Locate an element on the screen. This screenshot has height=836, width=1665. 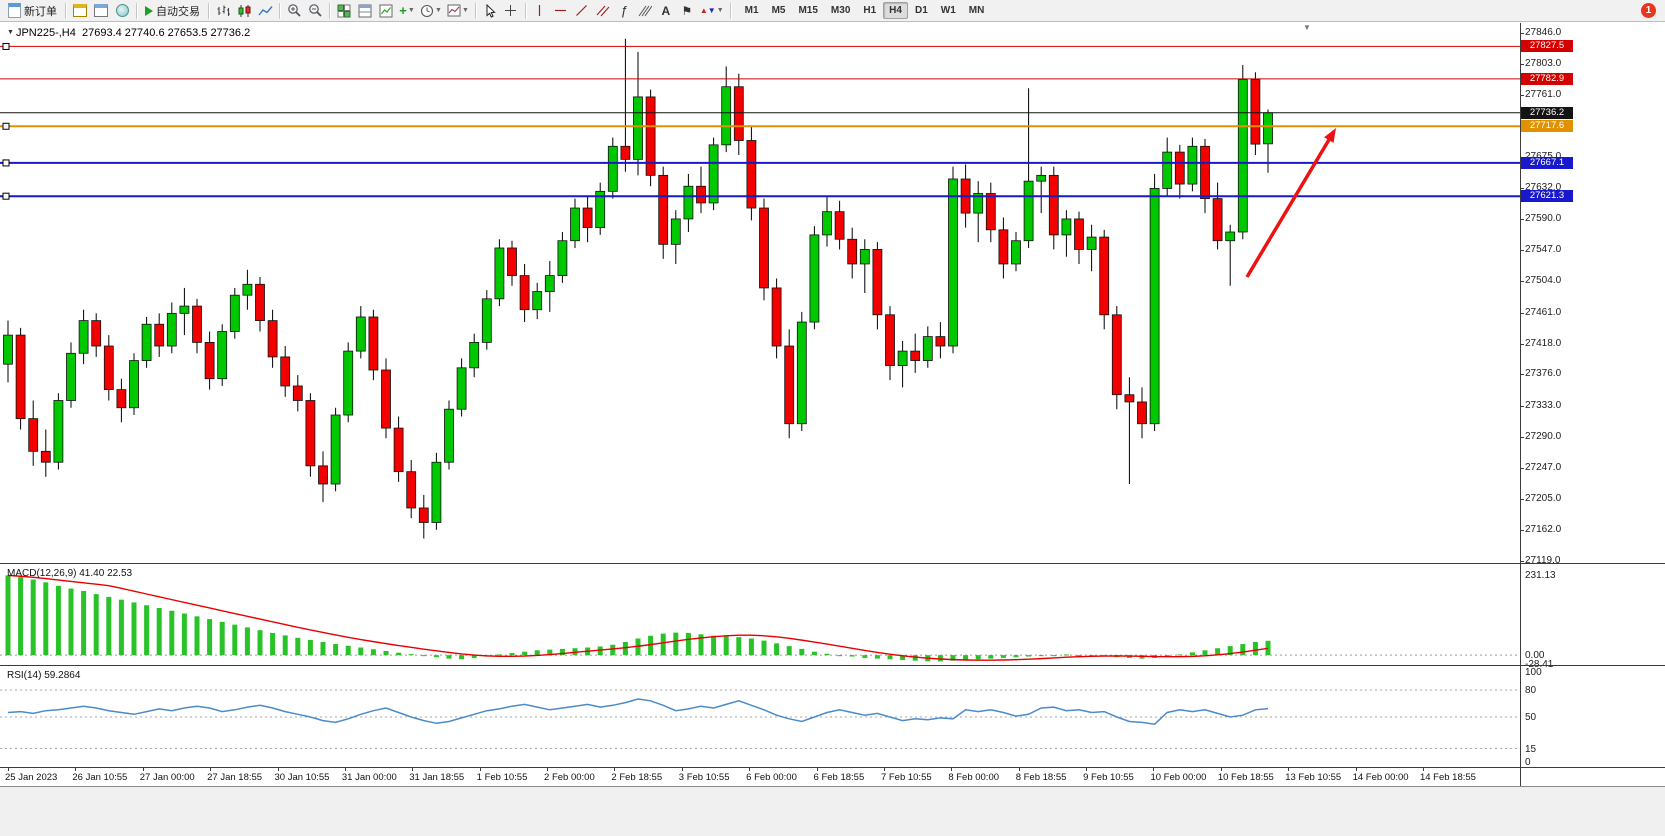
line-chart-icon is located at coordinates (265, 10).